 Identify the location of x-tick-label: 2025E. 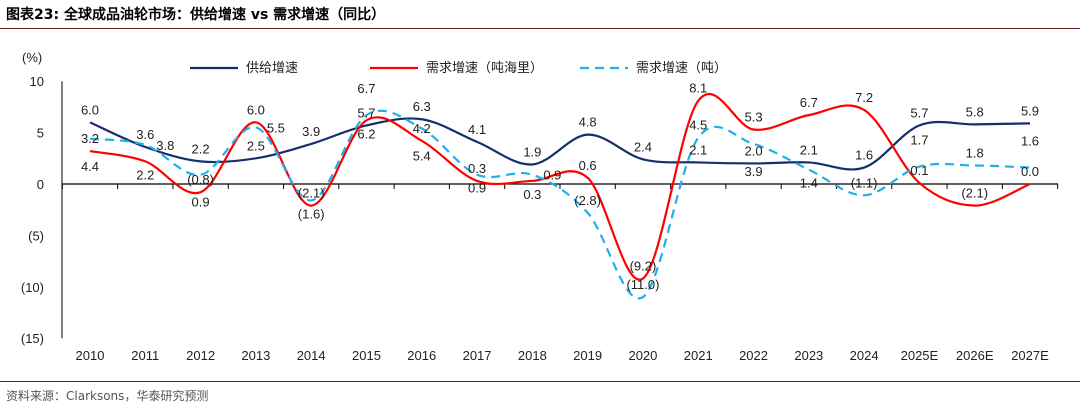
(920, 355).